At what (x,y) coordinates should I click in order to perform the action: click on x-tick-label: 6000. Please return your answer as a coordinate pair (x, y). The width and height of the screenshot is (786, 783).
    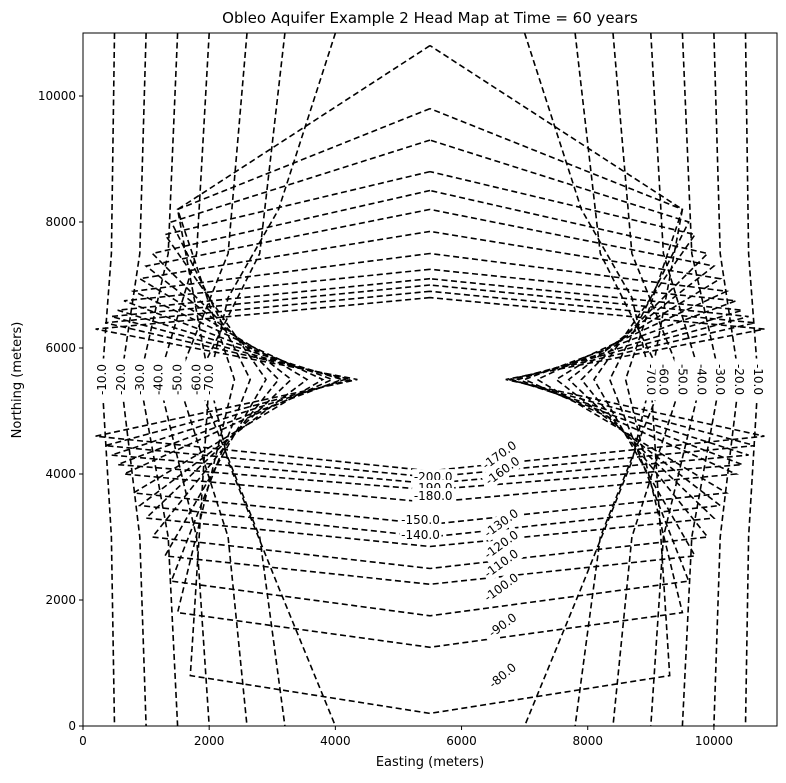
    Looking at the image, I should click on (461, 741).